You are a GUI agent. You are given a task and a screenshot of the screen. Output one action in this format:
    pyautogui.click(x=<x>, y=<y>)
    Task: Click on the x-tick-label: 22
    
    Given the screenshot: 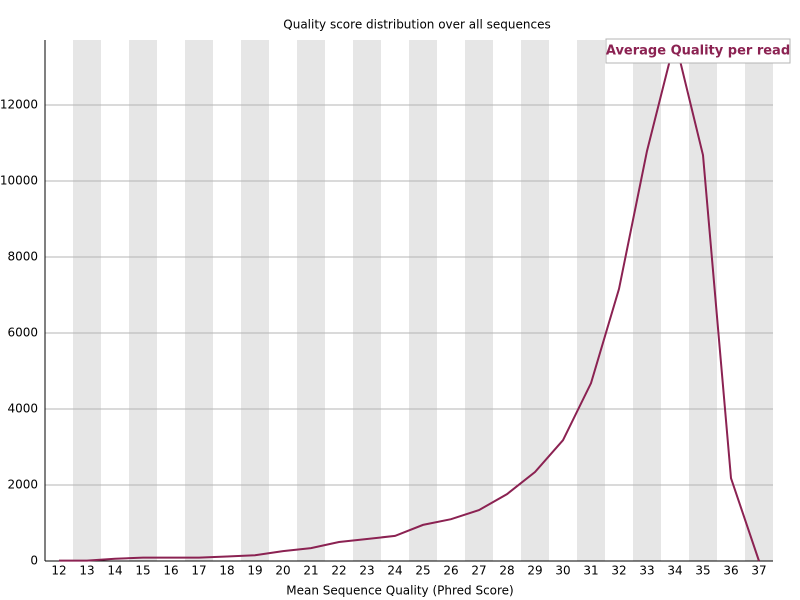 What is the action you would take?
    pyautogui.click(x=338, y=571)
    